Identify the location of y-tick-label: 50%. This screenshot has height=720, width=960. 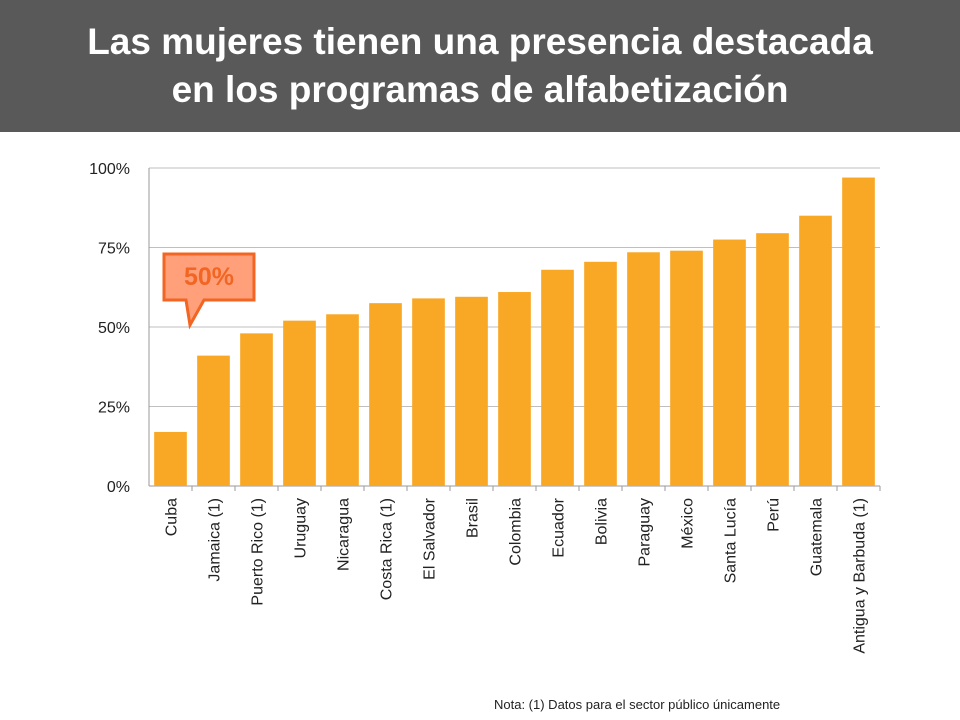
(114, 328).